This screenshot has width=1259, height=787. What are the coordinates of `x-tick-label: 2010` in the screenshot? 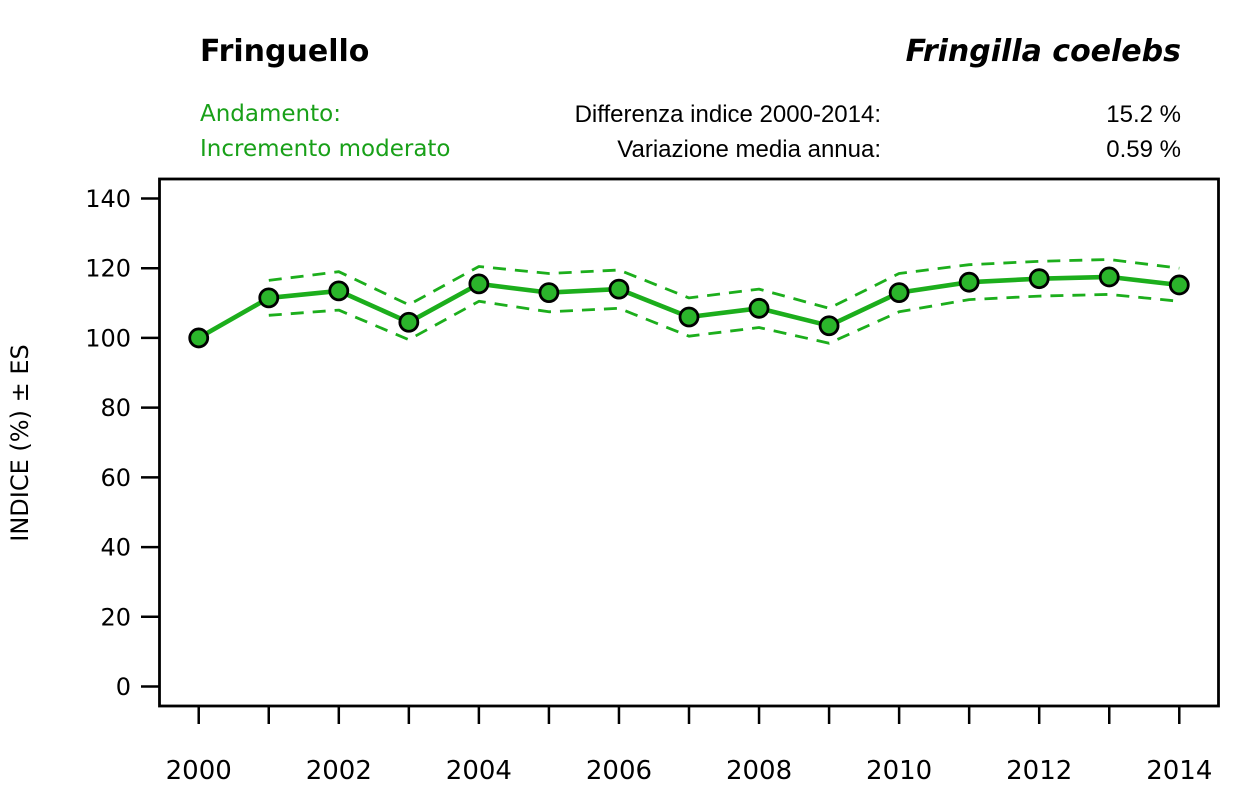 It's located at (899, 771).